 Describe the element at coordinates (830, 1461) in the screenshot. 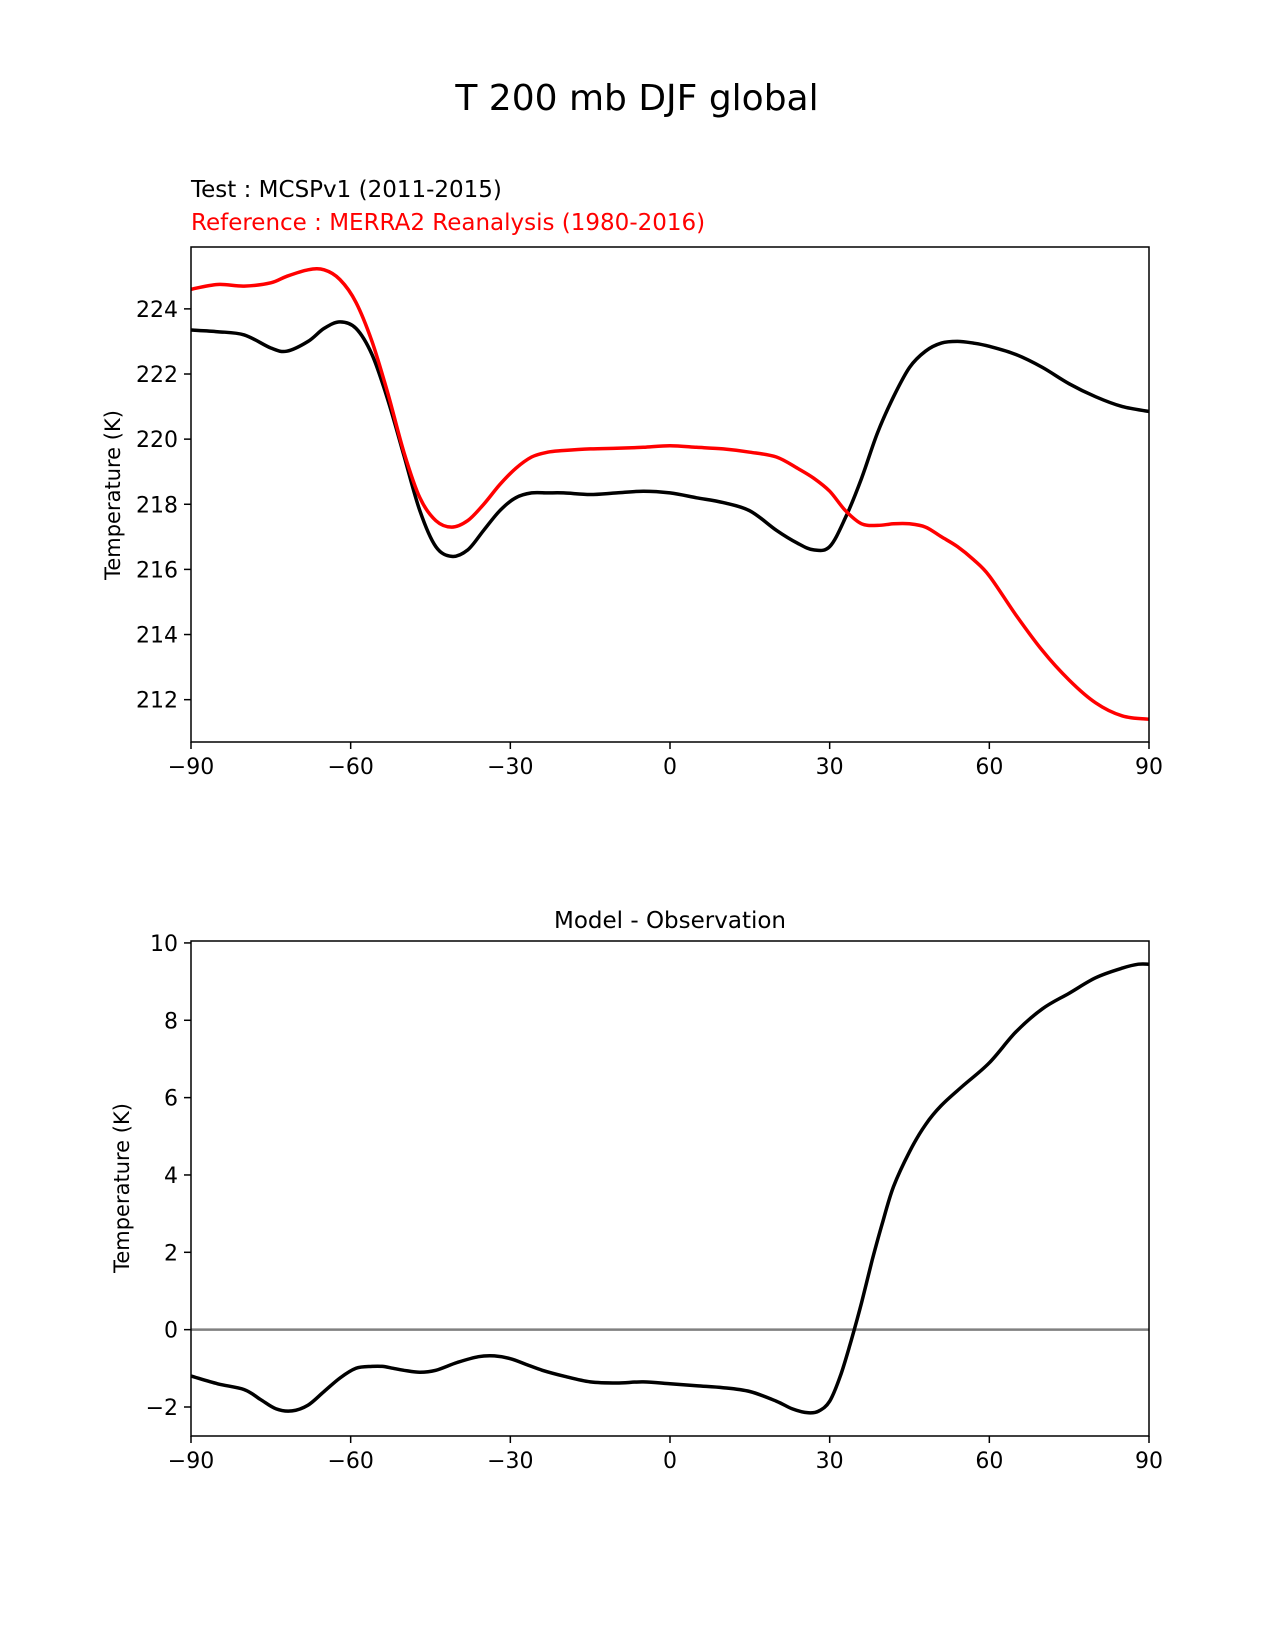

I see `bottom-x-tick-label: 30` at that location.